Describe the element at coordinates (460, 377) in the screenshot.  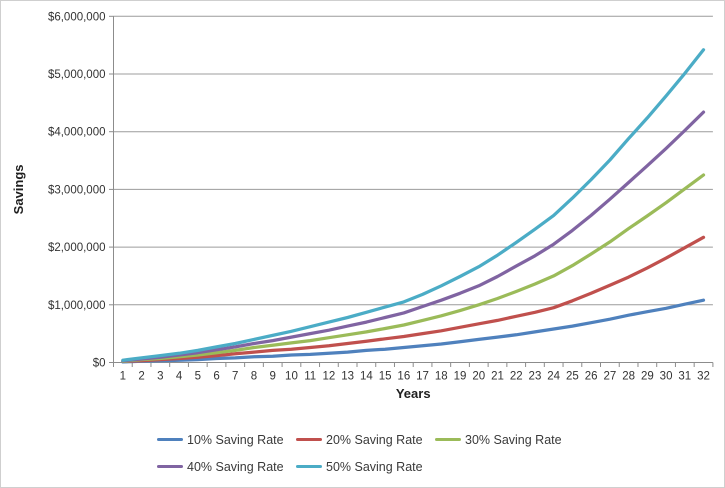
I see `x-axis-tick-label: 19` at that location.